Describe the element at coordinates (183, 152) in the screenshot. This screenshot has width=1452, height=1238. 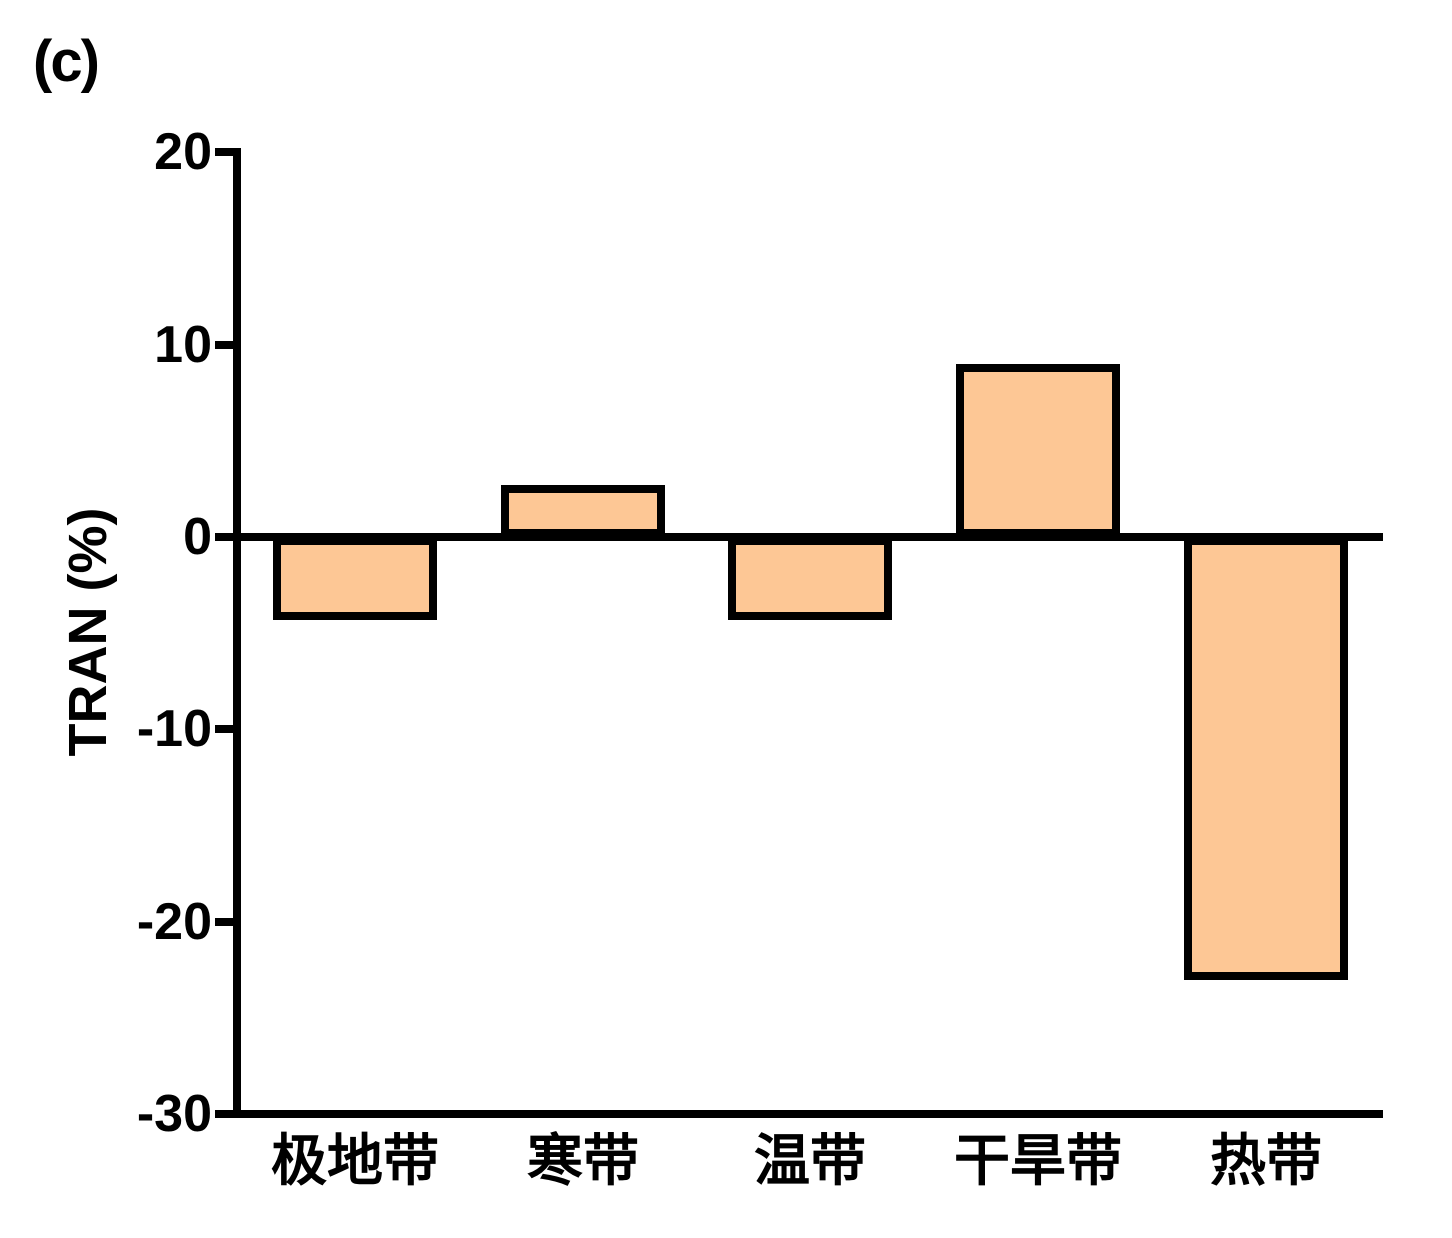
I see `y-tick-label: 20` at that location.